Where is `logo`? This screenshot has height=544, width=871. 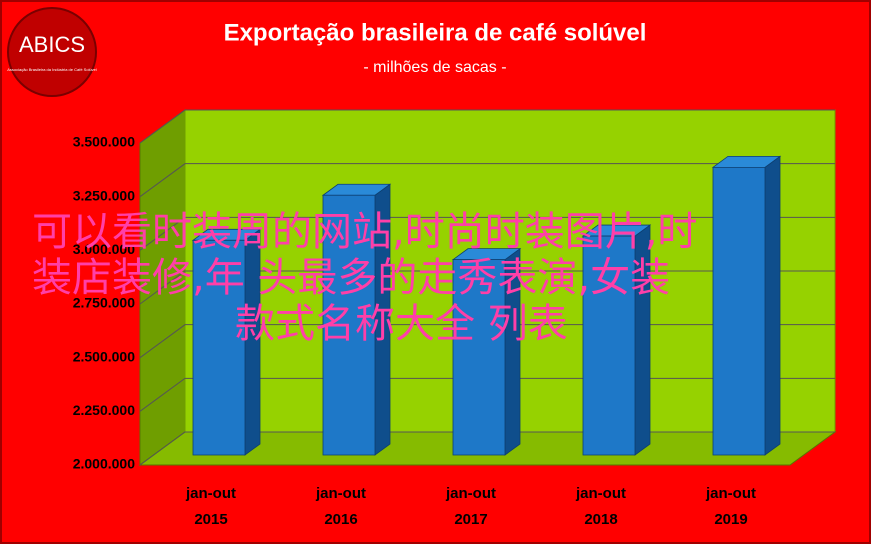
logo is located at coordinates (52, 52).